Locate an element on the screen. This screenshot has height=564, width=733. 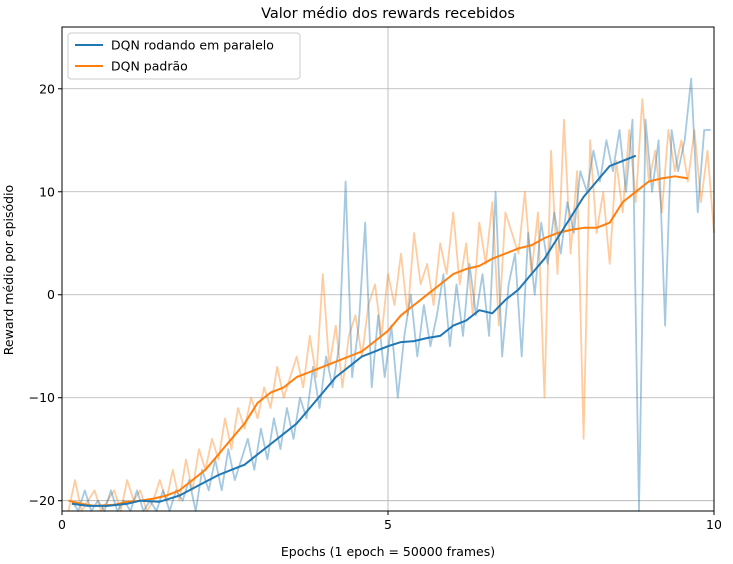
x-tick-label: 10 is located at coordinates (714, 524).